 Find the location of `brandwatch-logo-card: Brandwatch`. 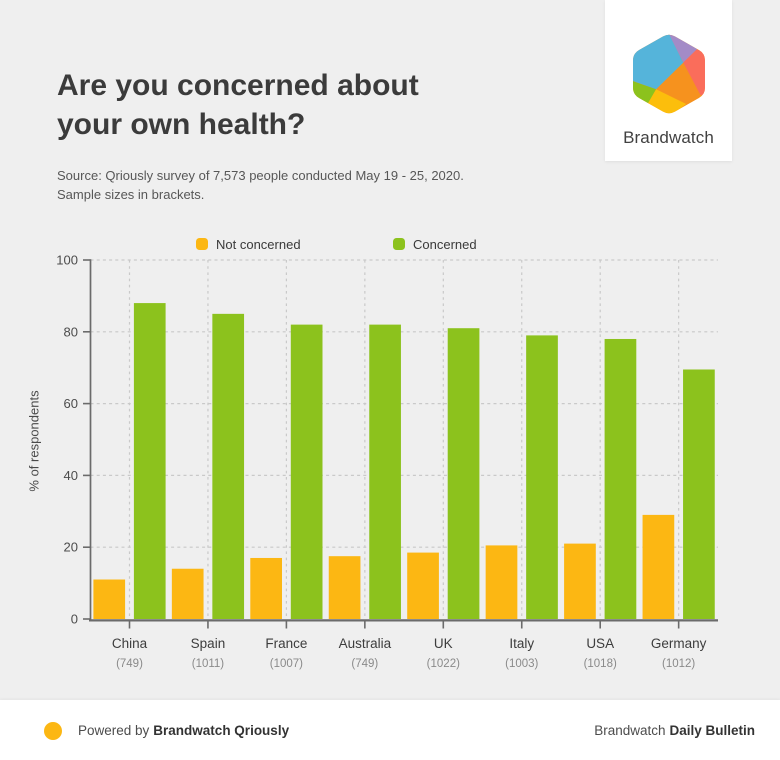

brandwatch-logo-card: Brandwatch is located at coordinates (668, 80).